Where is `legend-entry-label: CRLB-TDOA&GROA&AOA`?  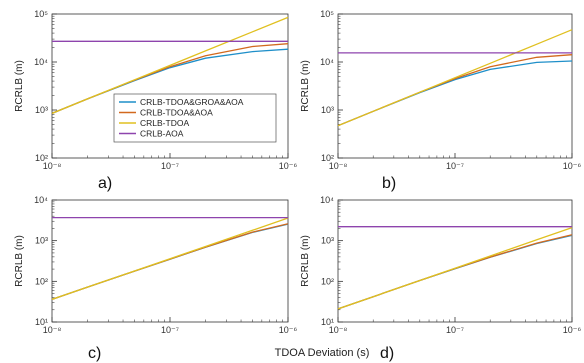
legend-entry-label: CRLB-TDOA&GROA&AOA is located at coordinates (192, 102).